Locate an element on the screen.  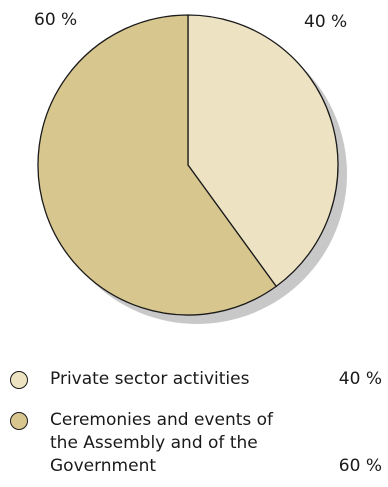
slice-label-ceremonies: 60 % is located at coordinates (56, 20).